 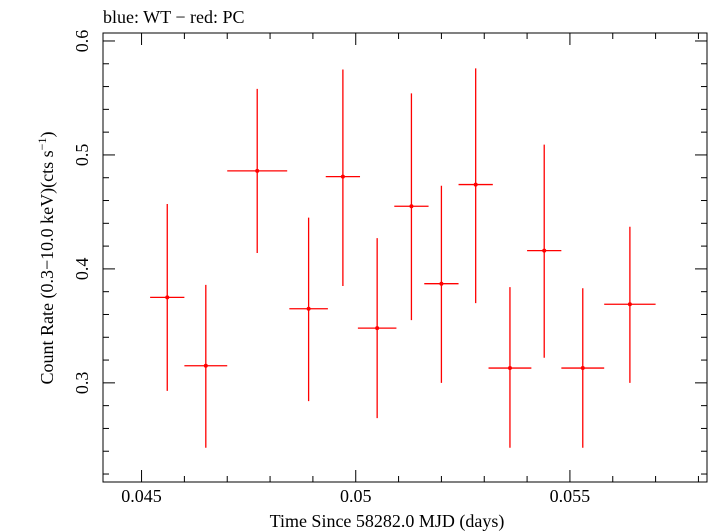 What do you see at coordinates (42, 144) in the screenshot?
I see `y-axis-label-exponent: −1` at bounding box center [42, 144].